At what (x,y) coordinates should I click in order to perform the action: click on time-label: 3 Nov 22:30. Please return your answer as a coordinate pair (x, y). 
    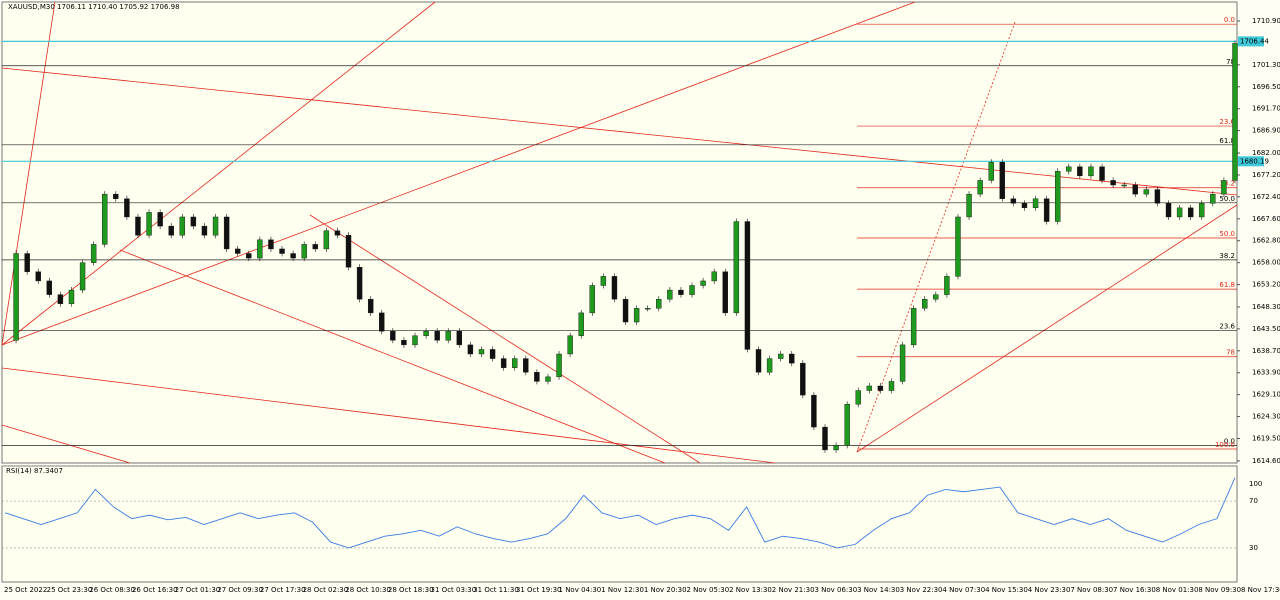
    Looking at the image, I should click on (921, 590).